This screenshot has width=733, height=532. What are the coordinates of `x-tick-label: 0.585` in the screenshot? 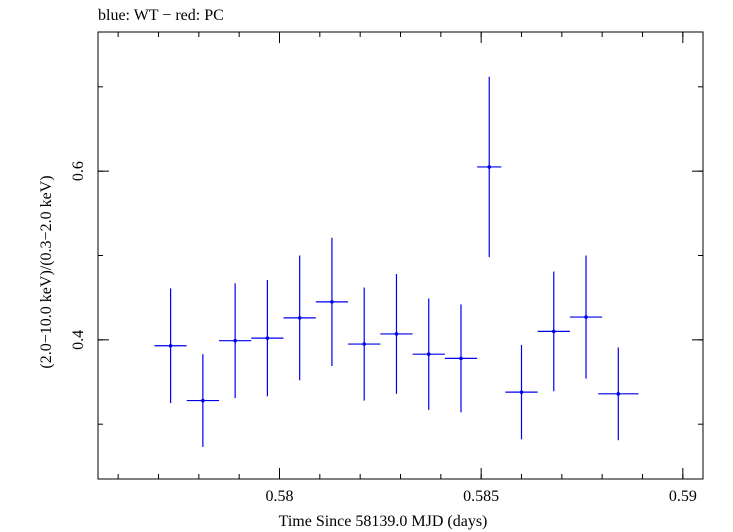 It's located at (481, 496).